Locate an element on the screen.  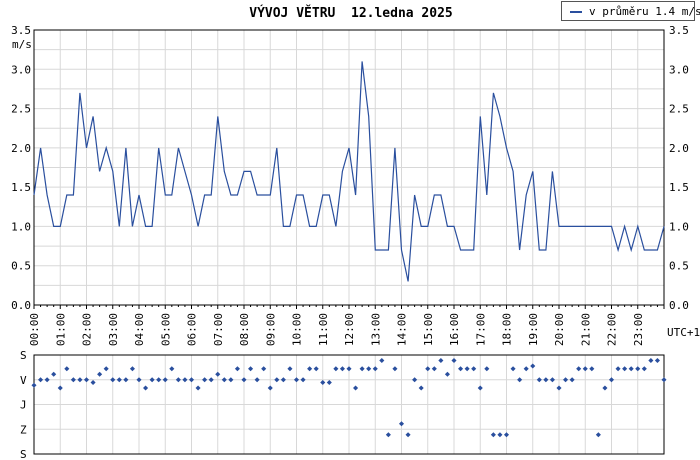
x-tick-label: 14:00 is located at coordinates (402, 329).